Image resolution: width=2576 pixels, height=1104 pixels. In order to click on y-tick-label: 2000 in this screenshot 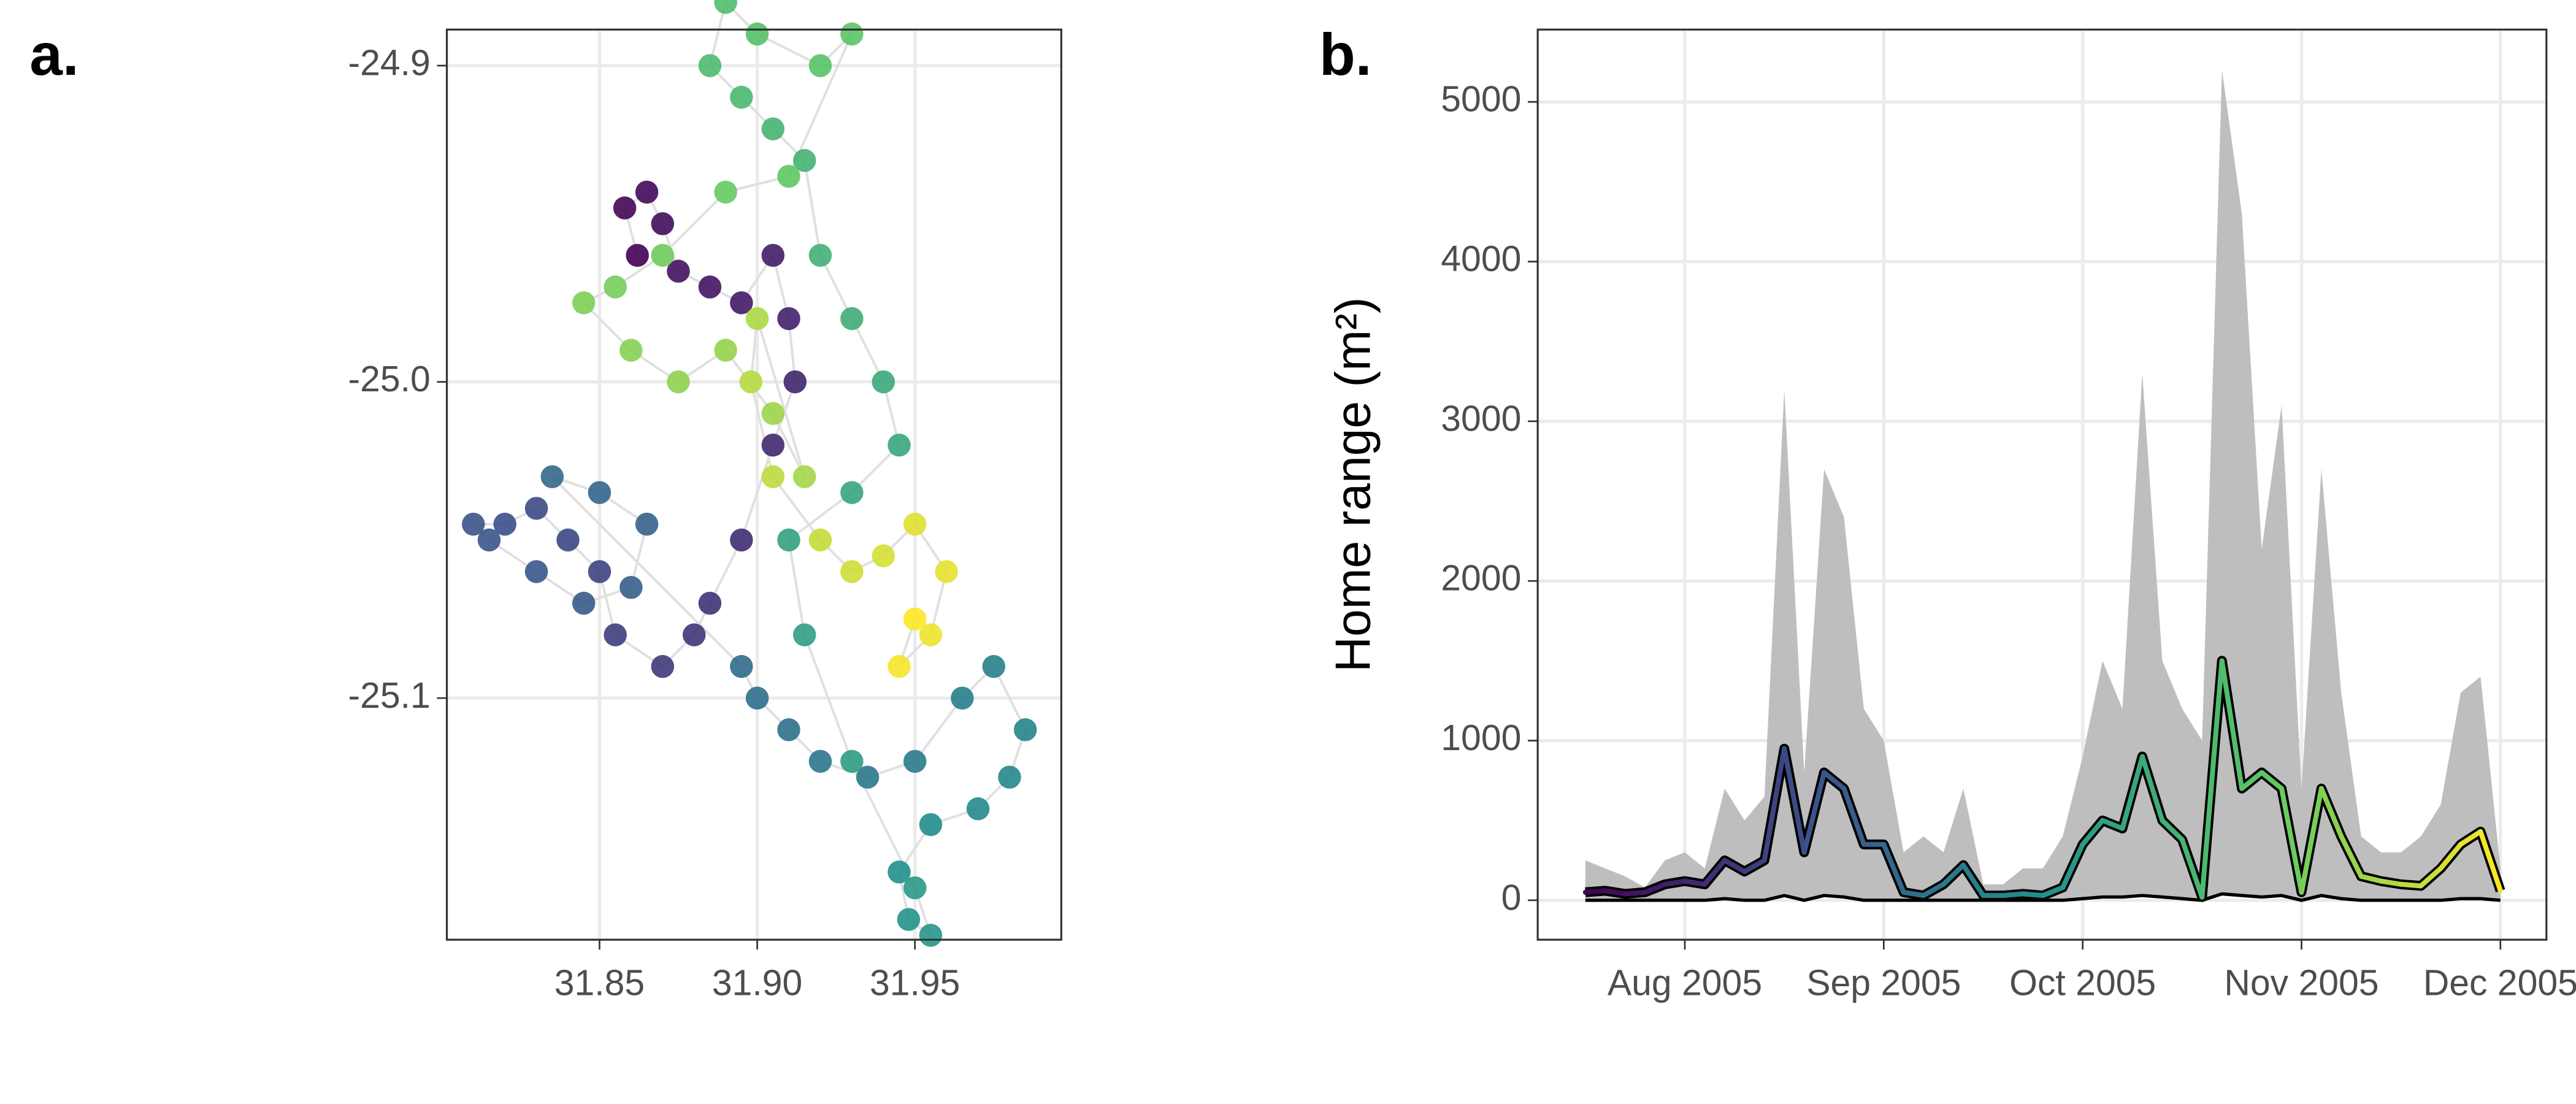, I will do `click(1481, 579)`.